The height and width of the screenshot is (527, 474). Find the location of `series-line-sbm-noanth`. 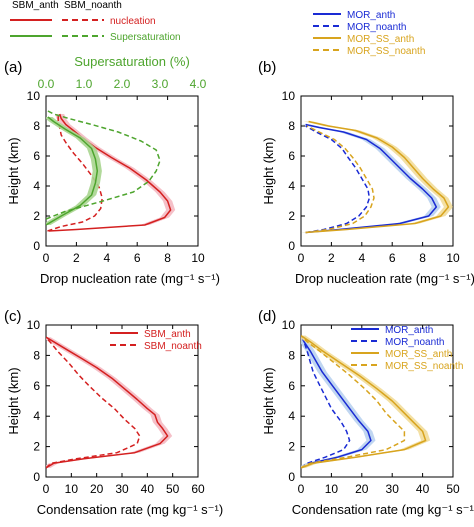

series-line-sbm-noanth is located at coordinates (93, 402).